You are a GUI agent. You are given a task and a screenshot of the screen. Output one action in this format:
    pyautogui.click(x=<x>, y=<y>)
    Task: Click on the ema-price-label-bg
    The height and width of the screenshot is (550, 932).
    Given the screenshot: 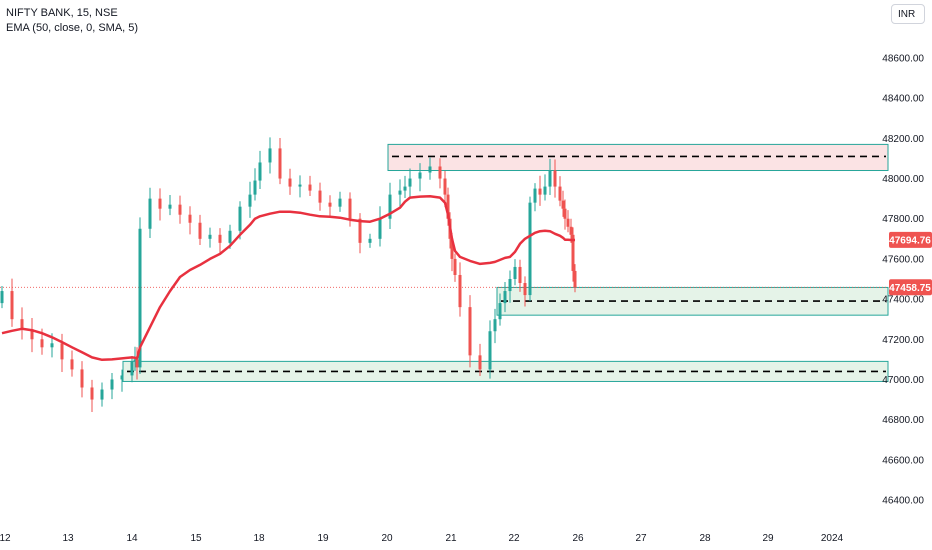 What is the action you would take?
    pyautogui.click(x=910, y=239)
    